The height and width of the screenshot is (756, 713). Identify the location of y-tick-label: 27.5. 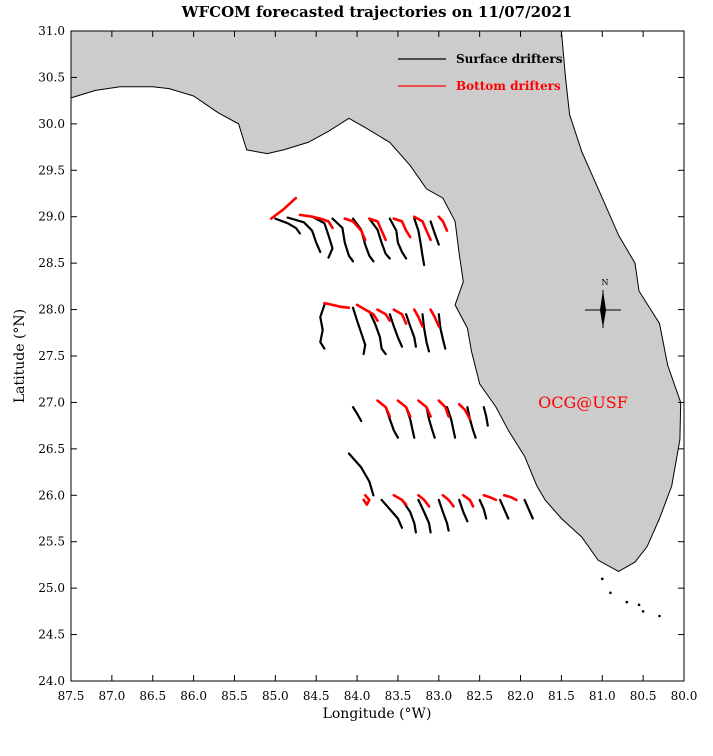
(51, 356).